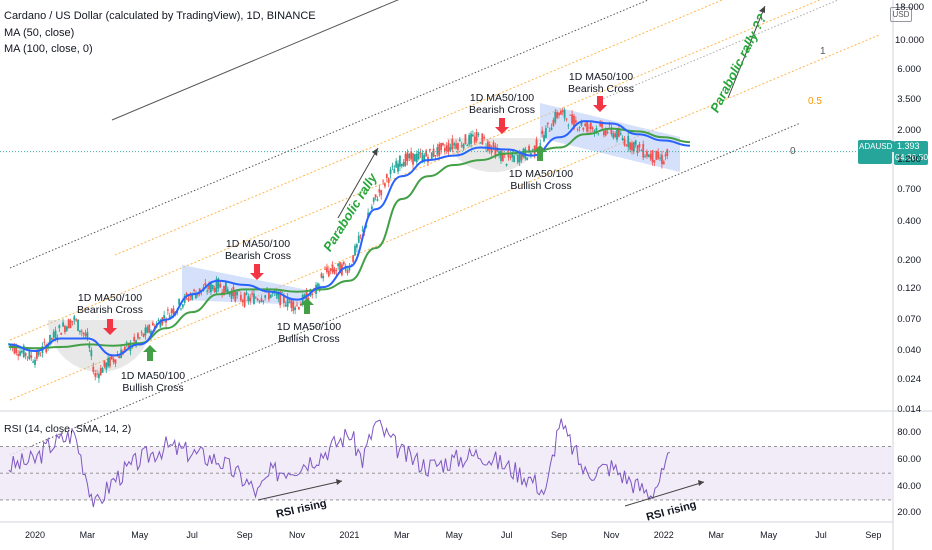  I want to click on rsi-legend: RSI (14, close, SMA, 14, 2), so click(68, 429).